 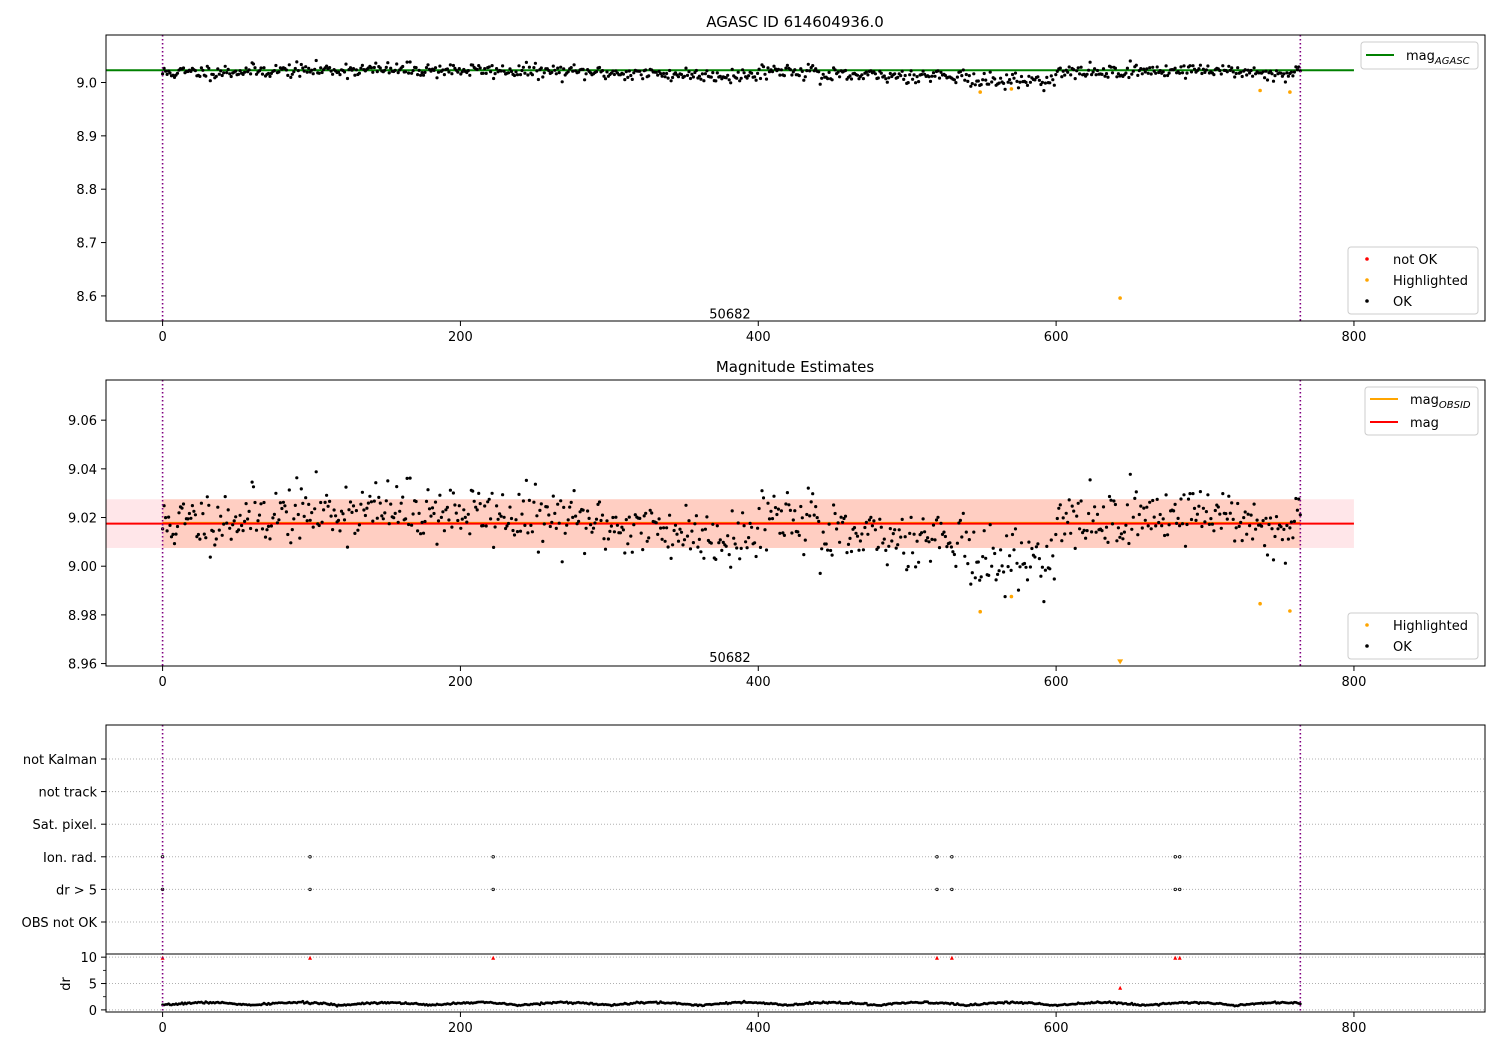 I want to click on data-point-highlighted, so click(x=1290, y=611).